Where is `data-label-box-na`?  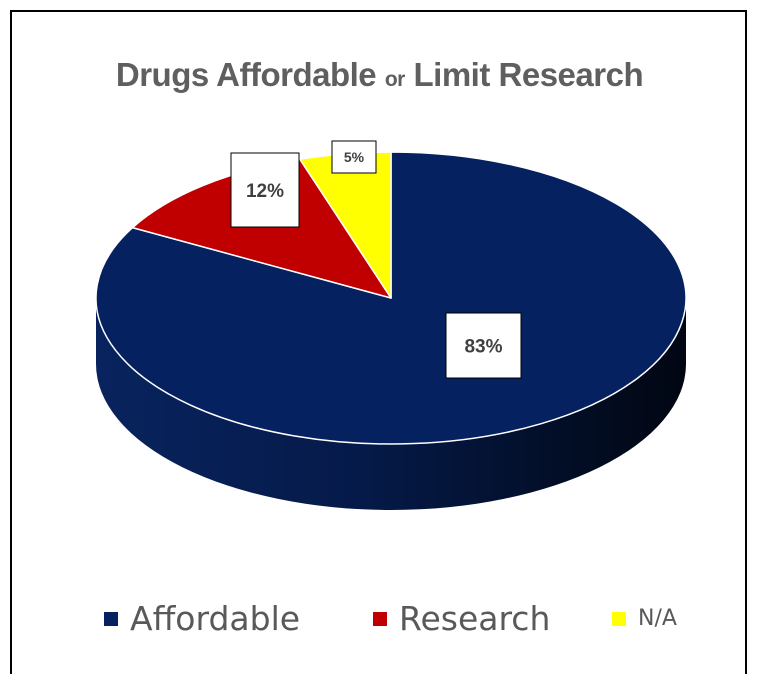 data-label-box-na is located at coordinates (354, 157).